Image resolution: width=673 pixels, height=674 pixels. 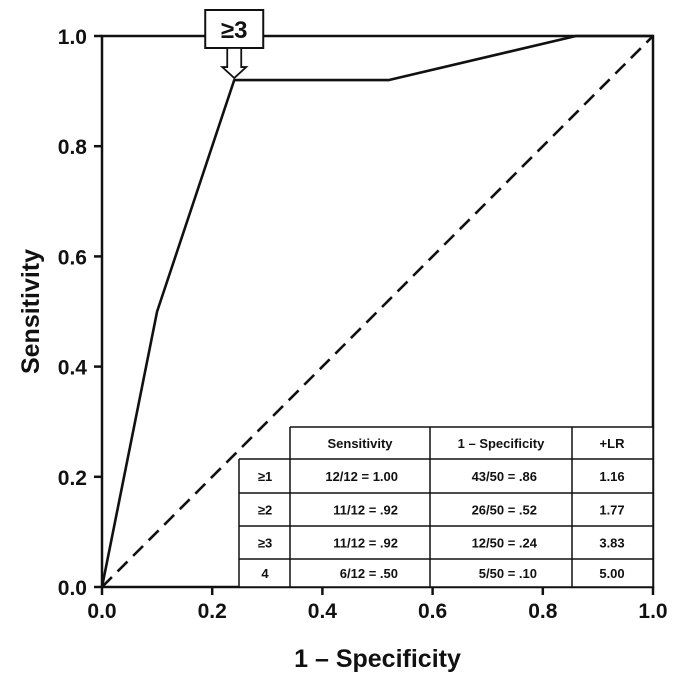 I want to click on table-value-cell: 1.77, so click(x=611, y=510).